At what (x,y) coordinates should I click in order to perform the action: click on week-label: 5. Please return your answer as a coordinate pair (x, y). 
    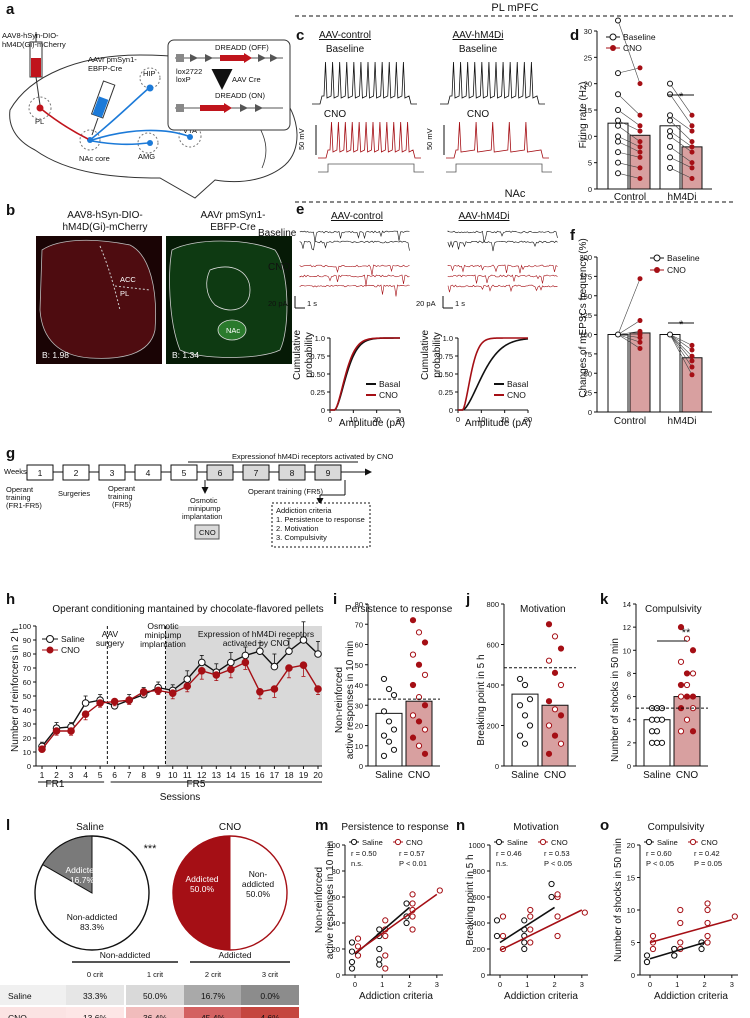
    Looking at the image, I should click on (184, 473).